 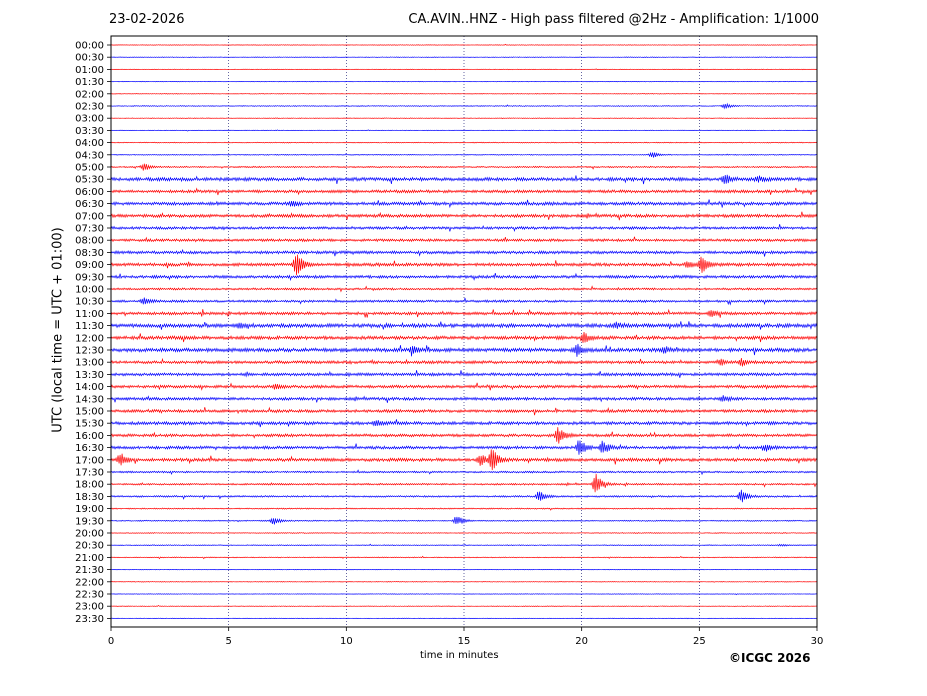 I want to click on y-tick-label-44: 22:00, so click(x=89, y=582).